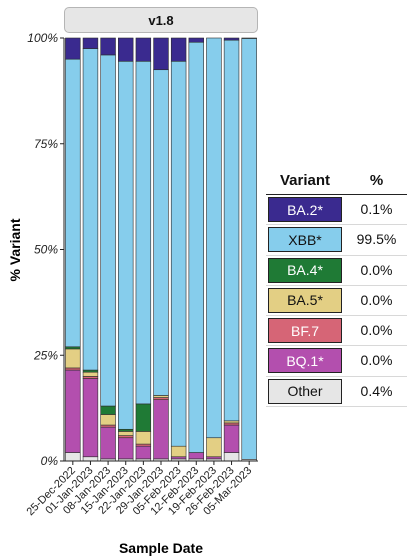  Describe the element at coordinates (305, 240) in the screenshot. I see `legend-swatch-label: XBB*` at that location.